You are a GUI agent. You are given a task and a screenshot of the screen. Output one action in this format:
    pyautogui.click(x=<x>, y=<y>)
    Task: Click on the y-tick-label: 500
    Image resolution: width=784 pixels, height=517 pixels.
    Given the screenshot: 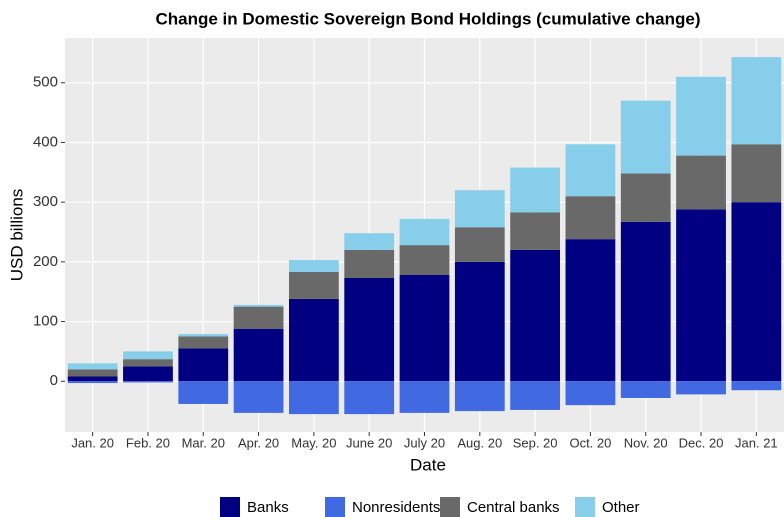 What is the action you would take?
    pyautogui.click(x=45, y=82)
    